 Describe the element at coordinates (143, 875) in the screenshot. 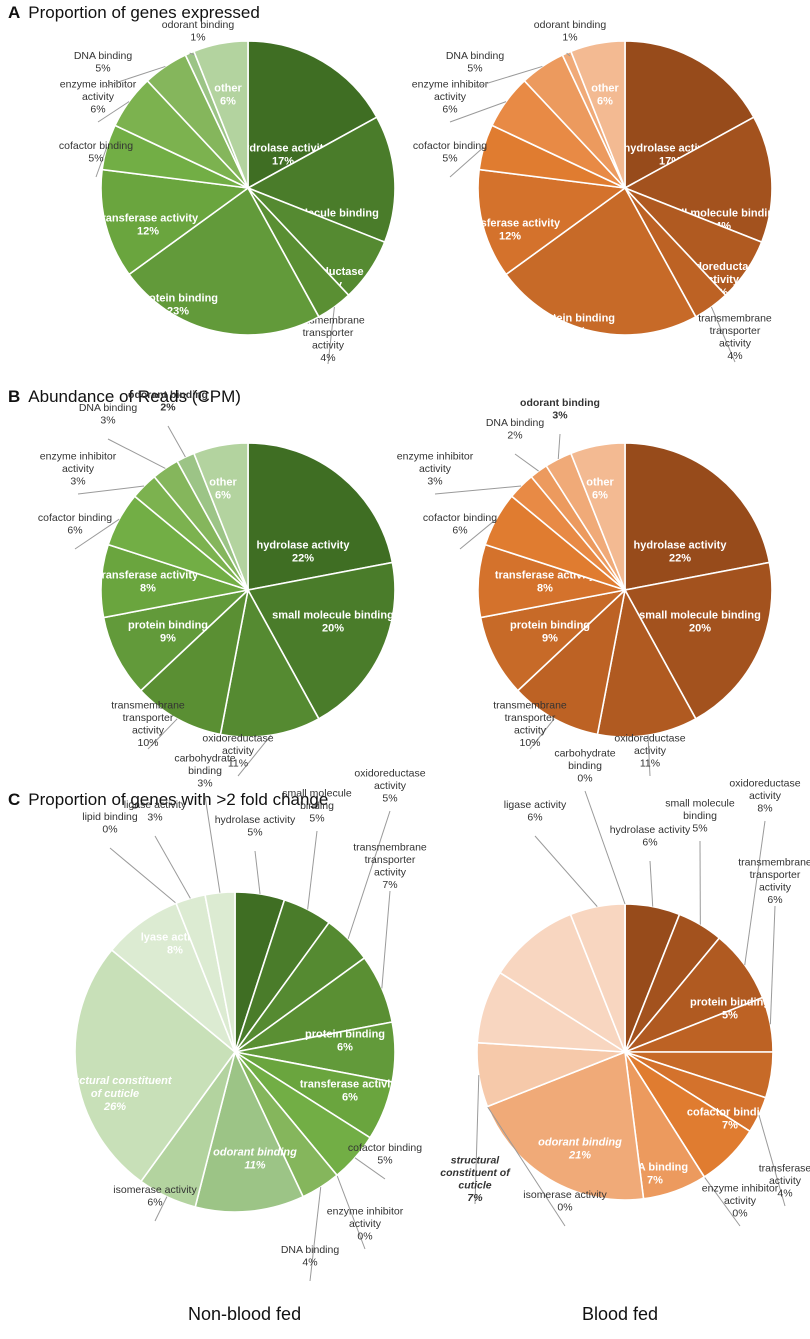

I see `leader-line-lipid-binding` at that location.